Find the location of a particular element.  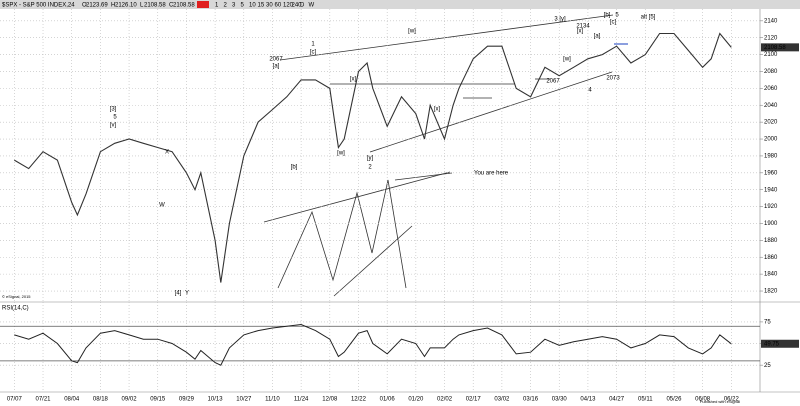

wave-label: 3 [y] is located at coordinates (560, 20).